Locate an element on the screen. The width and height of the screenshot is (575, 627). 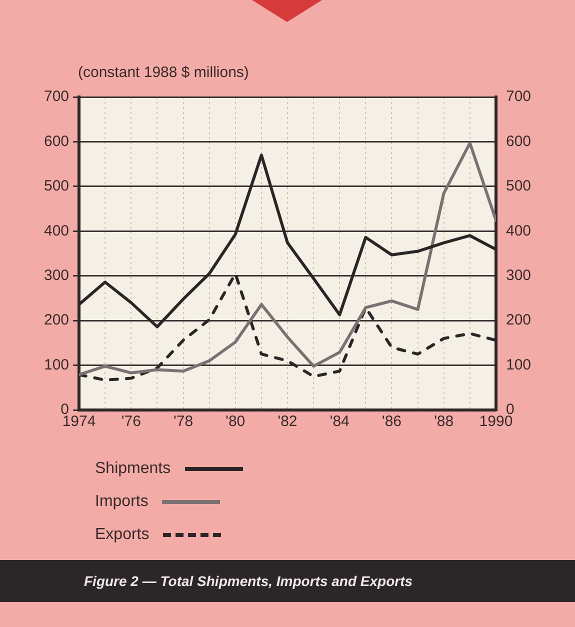
y-tick-label: 700 is located at coordinates (57, 97).